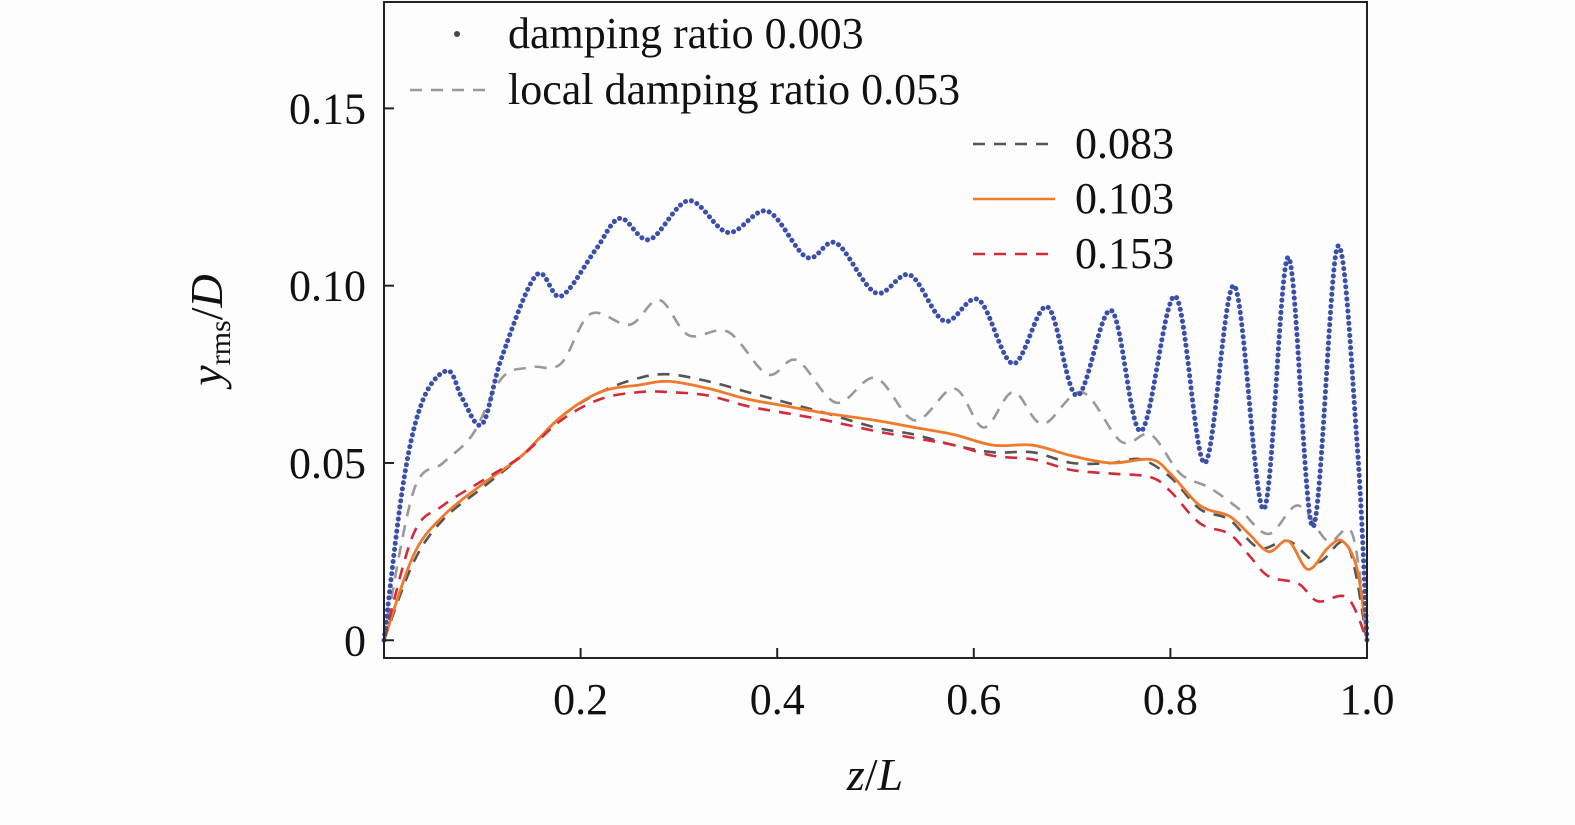  I want to click on y-tick-label: 0.05, so click(327, 463).